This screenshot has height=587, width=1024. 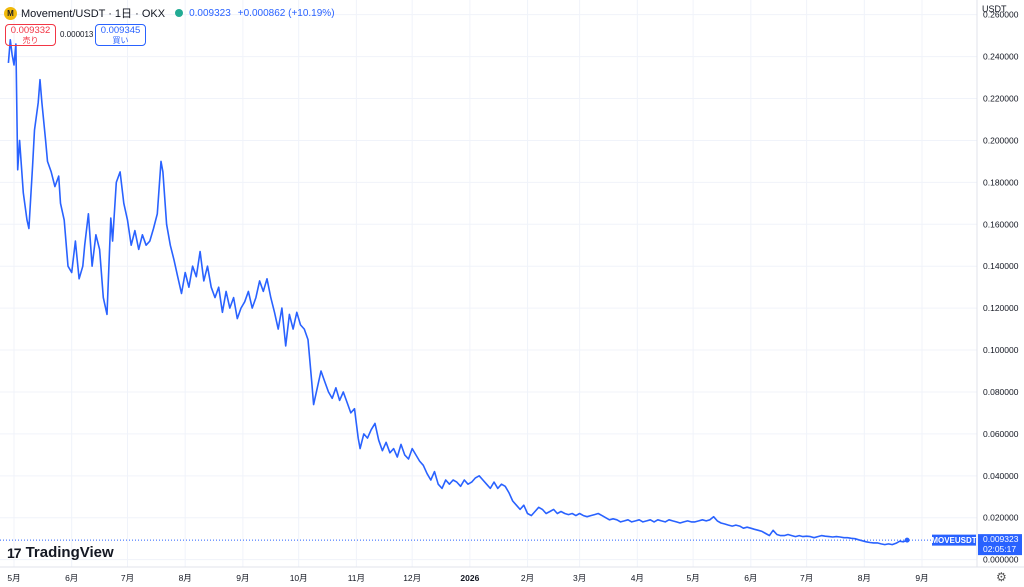 What do you see at coordinates (1001, 539) in the screenshot?
I see `svg-text: 0.009323` at bounding box center [1001, 539].